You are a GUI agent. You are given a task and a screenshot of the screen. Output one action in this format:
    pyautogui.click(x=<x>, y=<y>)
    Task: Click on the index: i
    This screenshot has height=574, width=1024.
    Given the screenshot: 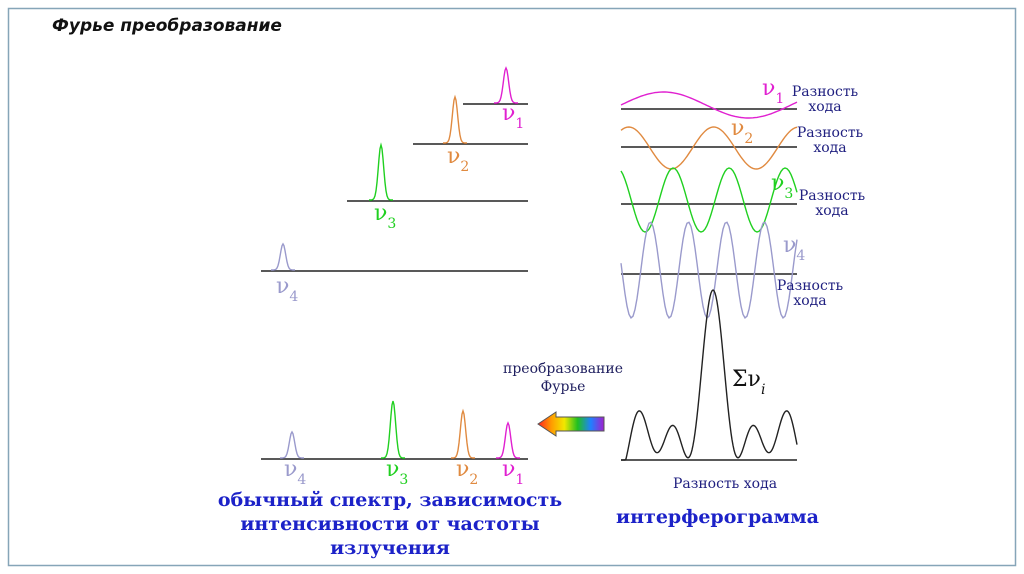 What is the action you would take?
    pyautogui.click(x=763, y=390)
    